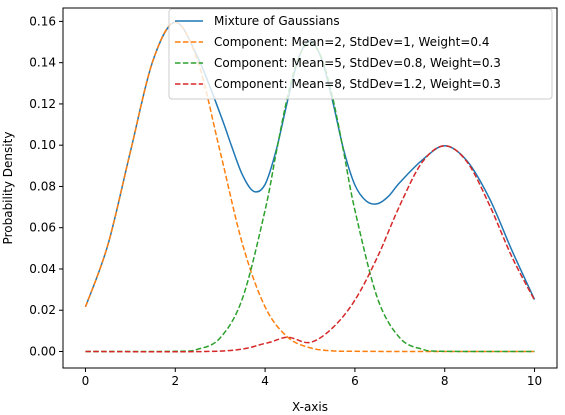 This screenshot has width=565, height=415. I want to click on y-axis-label: Probability Density, so click(8, 188).